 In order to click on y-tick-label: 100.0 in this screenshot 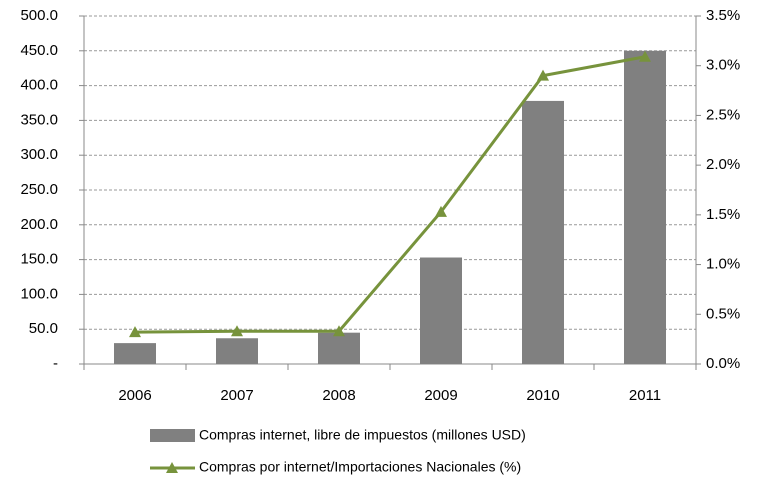, I will do `click(39, 293)`.